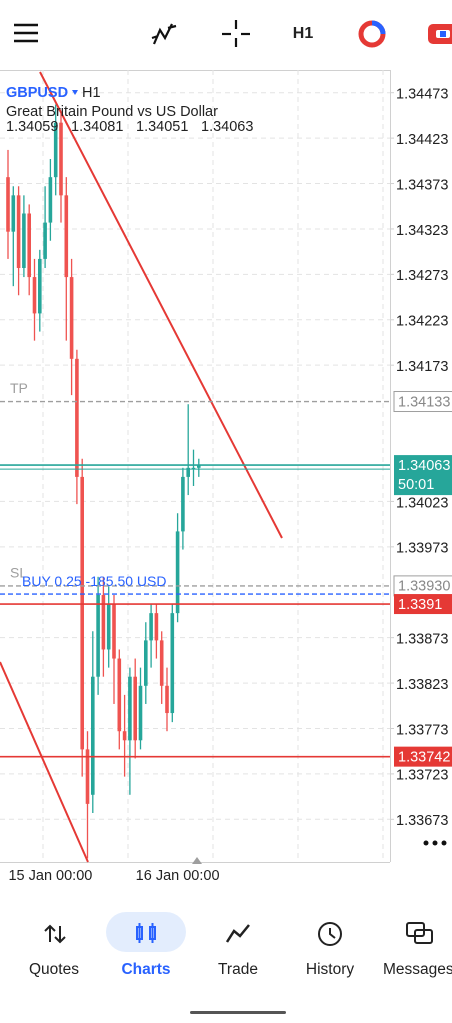 Image resolution: width=452 pixels, height=1023 pixels. I want to click on ohlc-value: 1.34063, so click(227, 127).